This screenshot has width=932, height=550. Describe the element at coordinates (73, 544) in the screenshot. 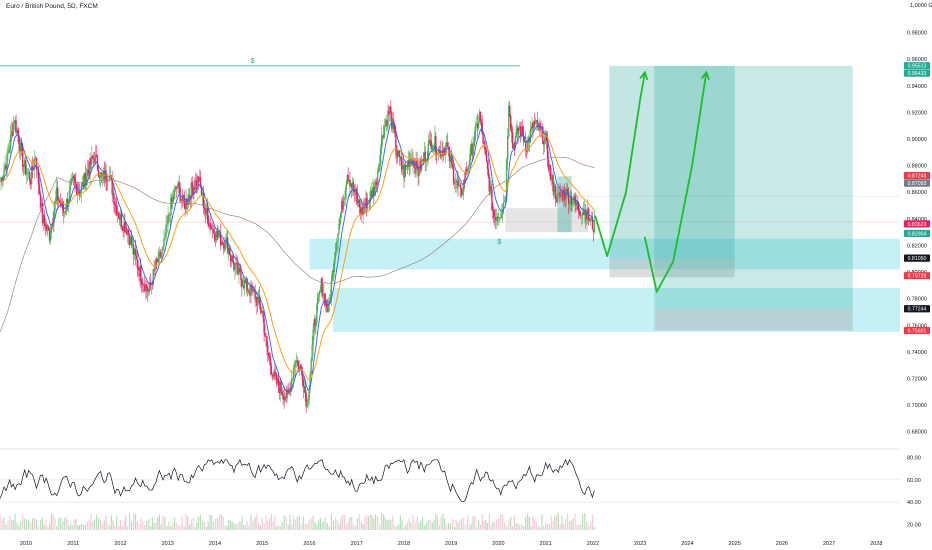

I see `x-tick-2011: 2011` at that location.